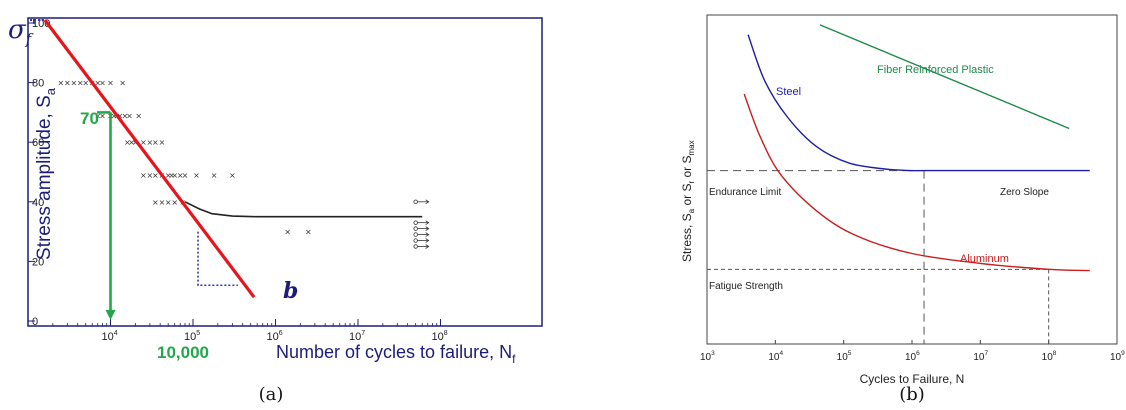 This screenshot has width=1126, height=410. What do you see at coordinates (746, 286) in the screenshot?
I see `fatigue-strength-label: Fatigue Strength` at bounding box center [746, 286].